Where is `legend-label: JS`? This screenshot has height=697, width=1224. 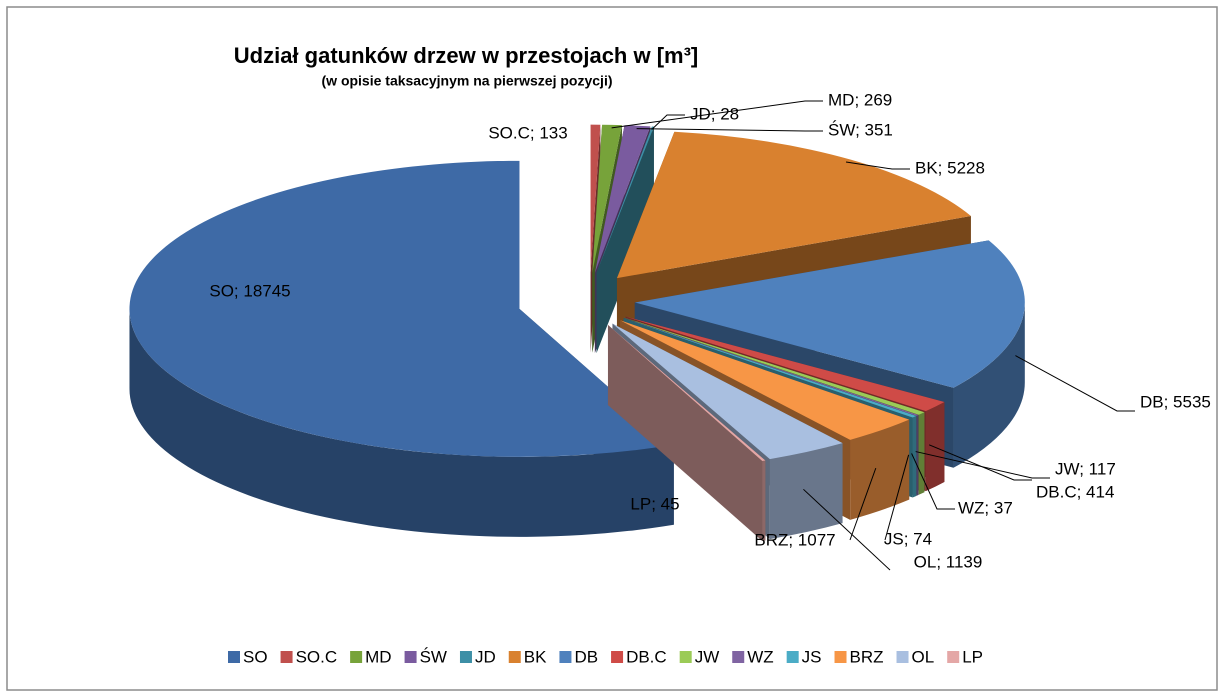 legend-label: JS is located at coordinates (812, 656).